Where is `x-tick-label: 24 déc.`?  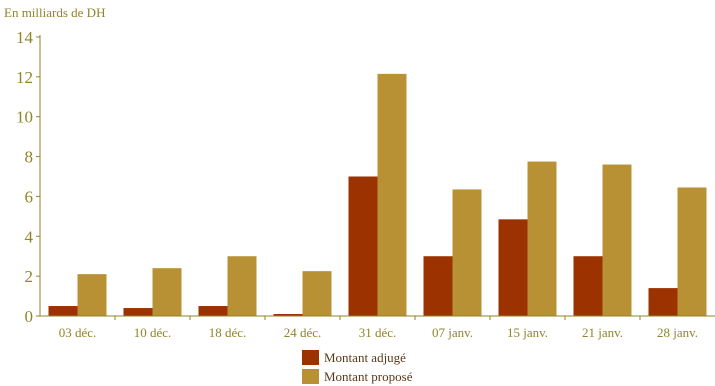 x-tick-label: 24 déc. is located at coordinates (303, 332).